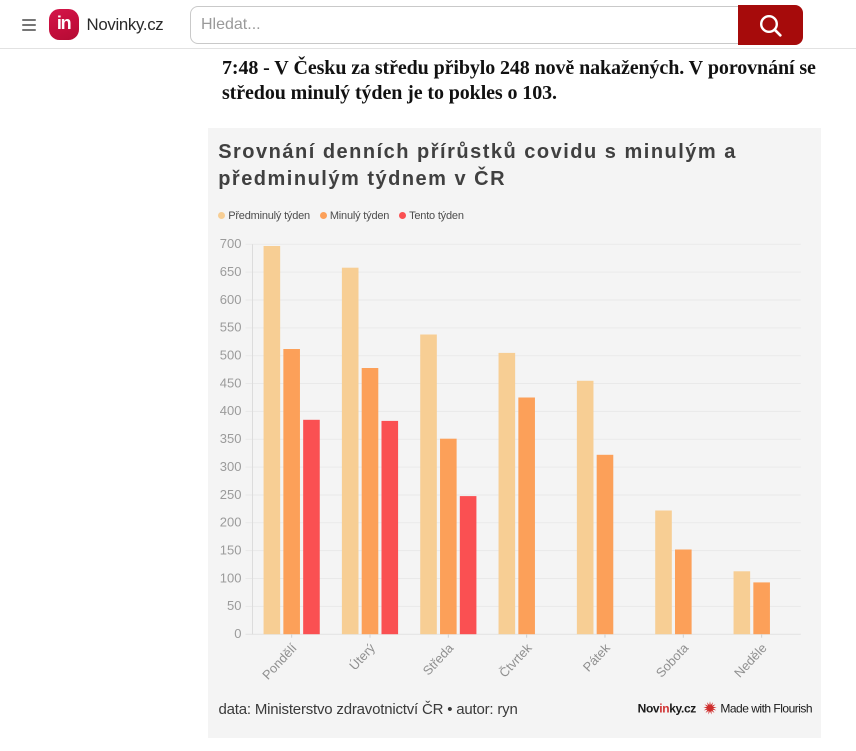  What do you see at coordinates (438, 659) in the screenshot?
I see `svg-text: Středa` at bounding box center [438, 659].